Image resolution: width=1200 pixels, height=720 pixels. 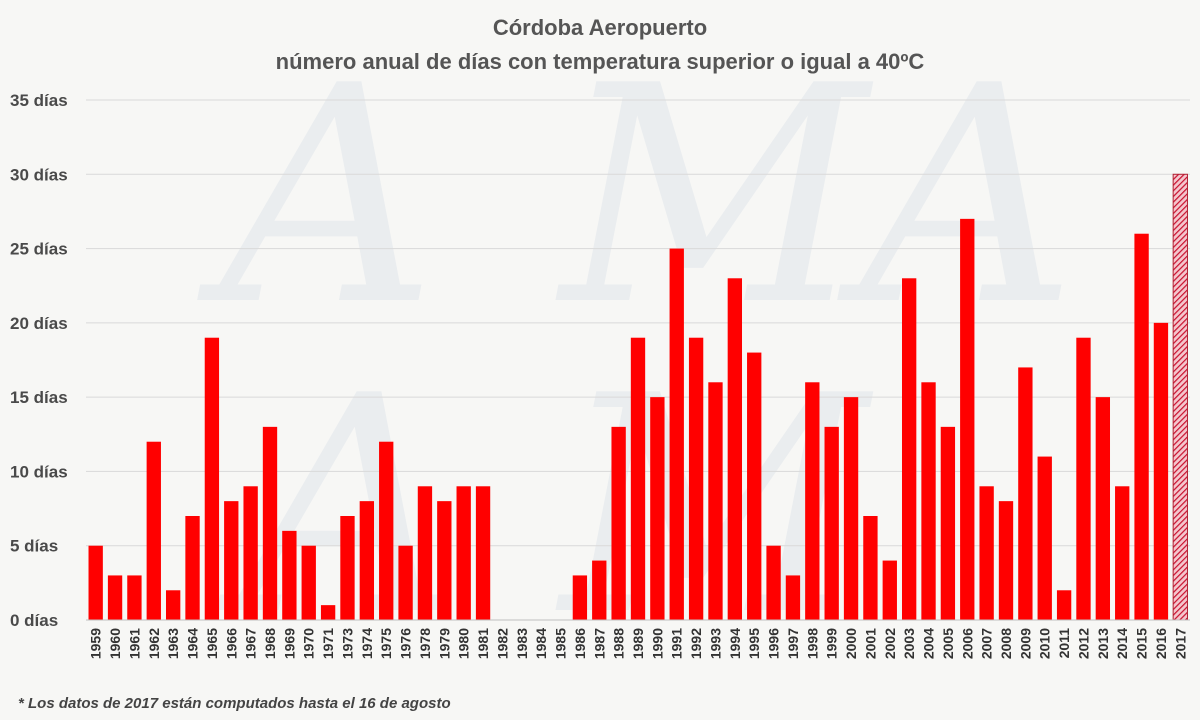 I want to click on bar-1971, so click(x=328, y=612).